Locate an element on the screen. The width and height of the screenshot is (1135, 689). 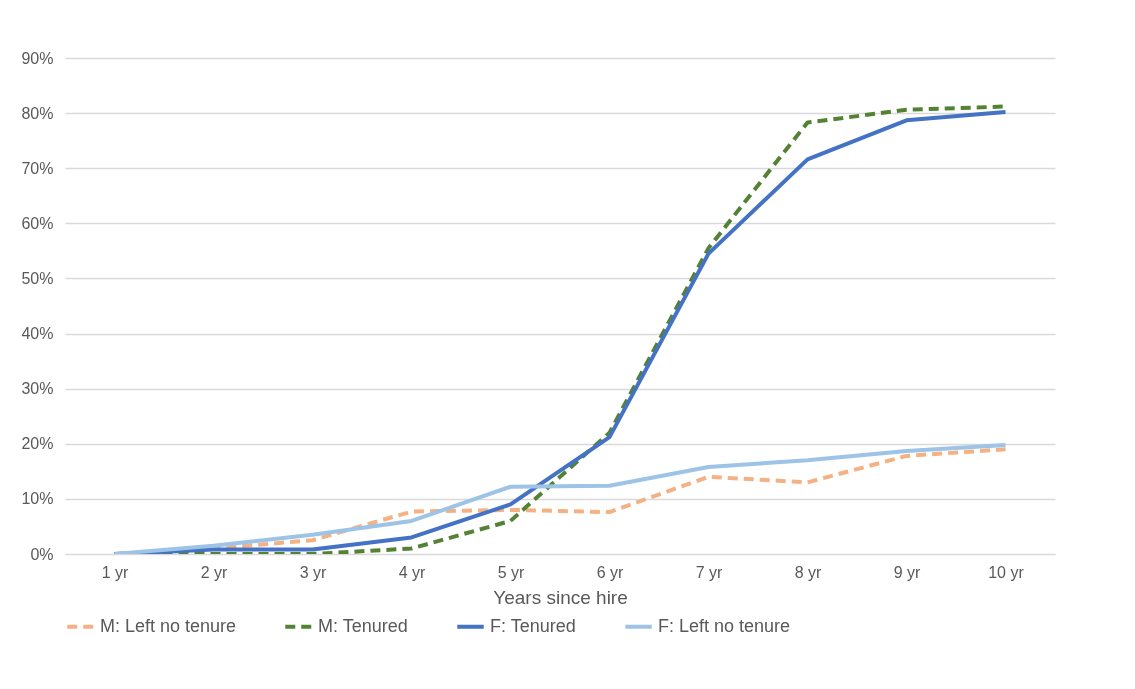
y-tick-label: 20% is located at coordinates (37, 444).